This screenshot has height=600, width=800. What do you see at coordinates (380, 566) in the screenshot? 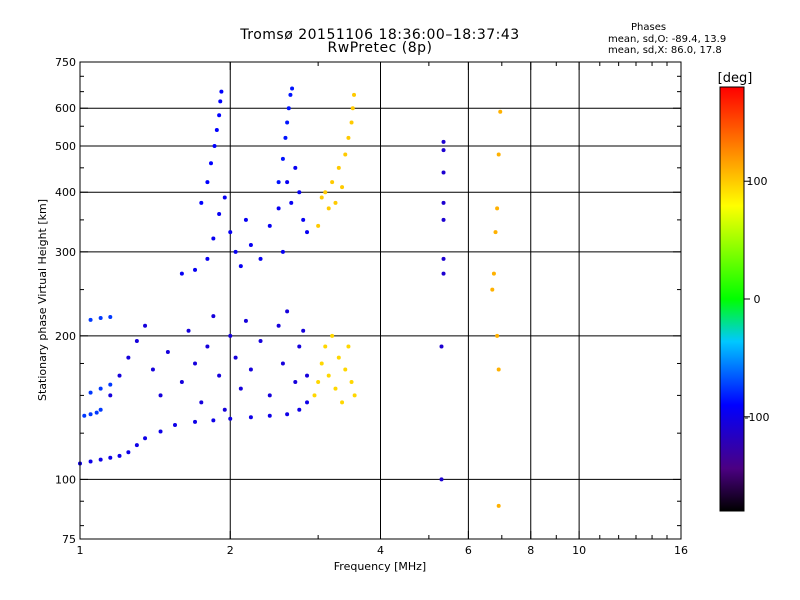
I see `x-axis-label: Frequency [MHz]` at bounding box center [380, 566].